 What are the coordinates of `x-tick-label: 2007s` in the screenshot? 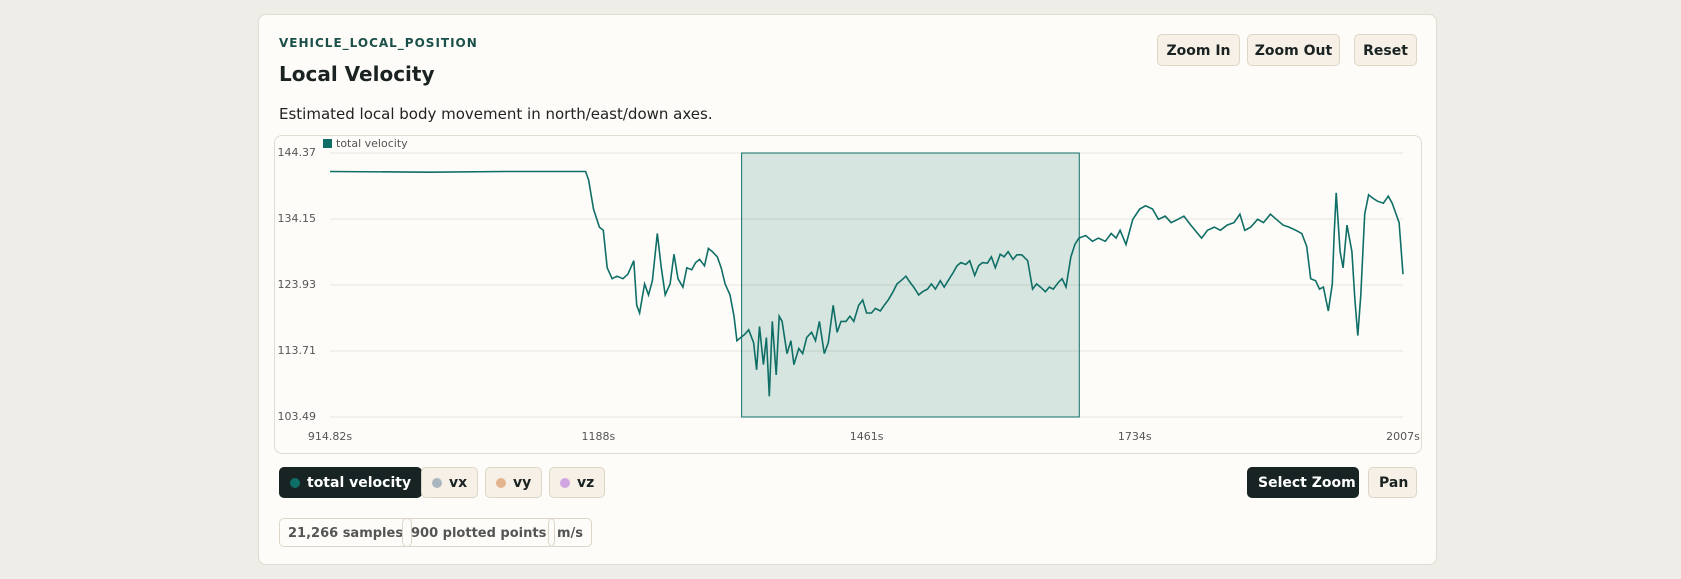 It's located at (1403, 436).